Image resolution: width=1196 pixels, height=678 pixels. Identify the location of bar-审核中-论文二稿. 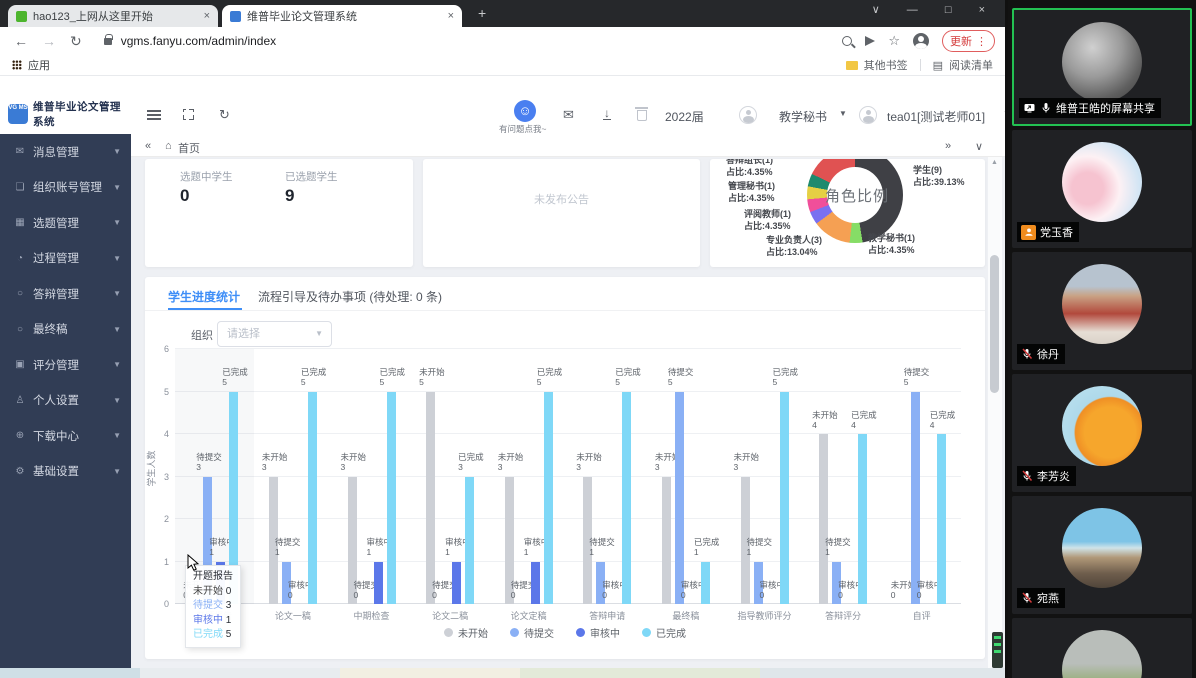
(457, 582).